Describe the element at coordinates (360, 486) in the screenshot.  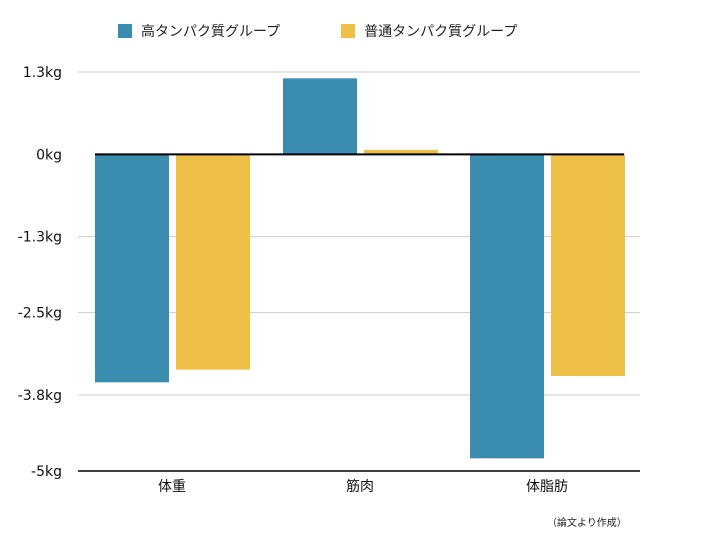
I see `x-category-label: 筋肉` at that location.